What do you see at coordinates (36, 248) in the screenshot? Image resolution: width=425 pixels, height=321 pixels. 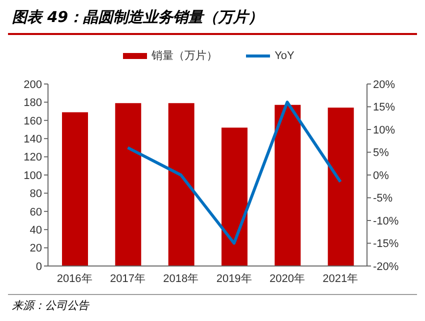 I see `y-tick-label: 20` at bounding box center [36, 248].